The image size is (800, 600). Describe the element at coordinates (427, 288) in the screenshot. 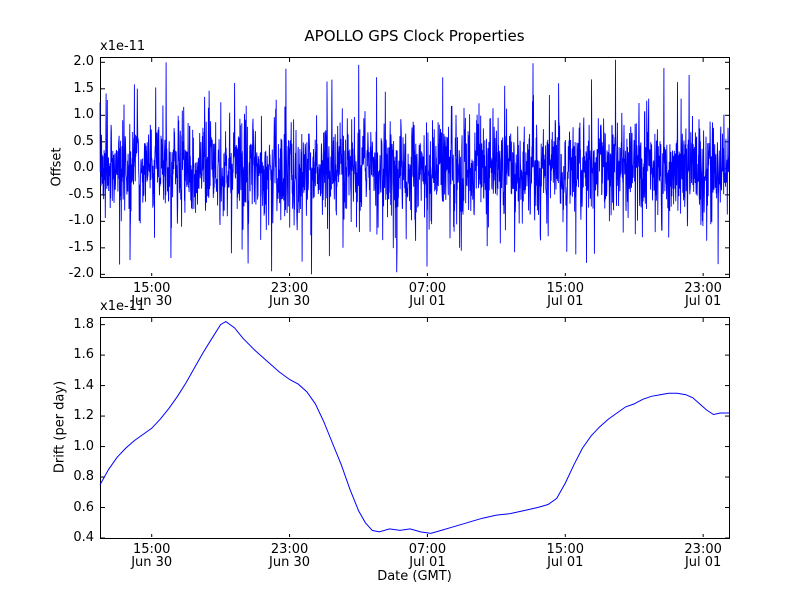

I see `offset-xtick-time-label: 07:00` at that location.